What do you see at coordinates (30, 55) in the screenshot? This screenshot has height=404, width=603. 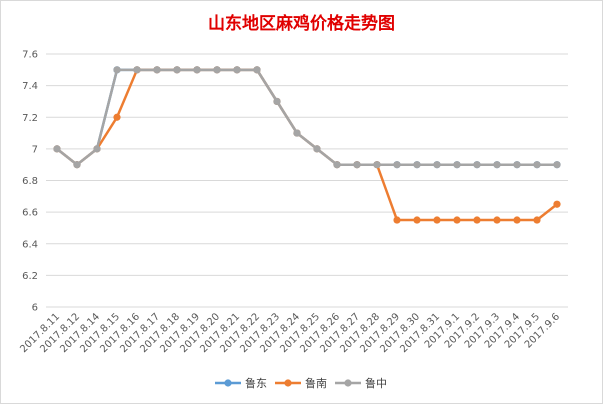 I see `y-tick-label: 7.6` at bounding box center [30, 55].